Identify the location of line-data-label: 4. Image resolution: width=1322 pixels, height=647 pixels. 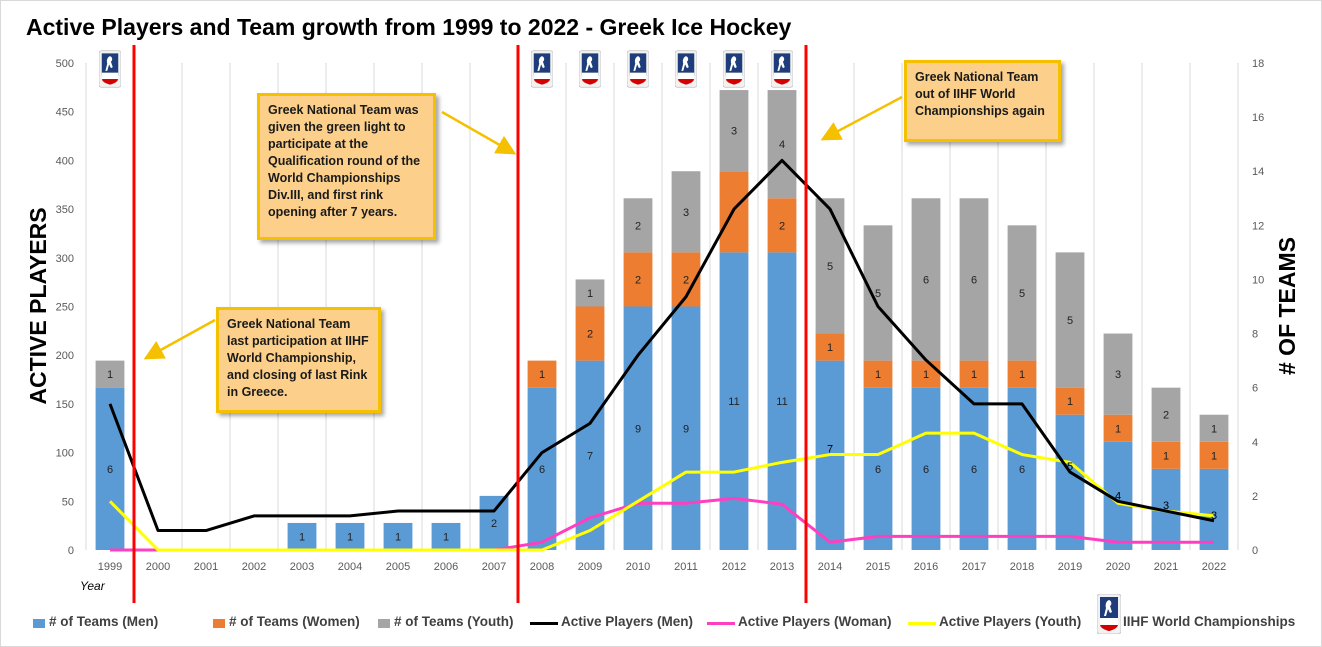
(1118, 496).